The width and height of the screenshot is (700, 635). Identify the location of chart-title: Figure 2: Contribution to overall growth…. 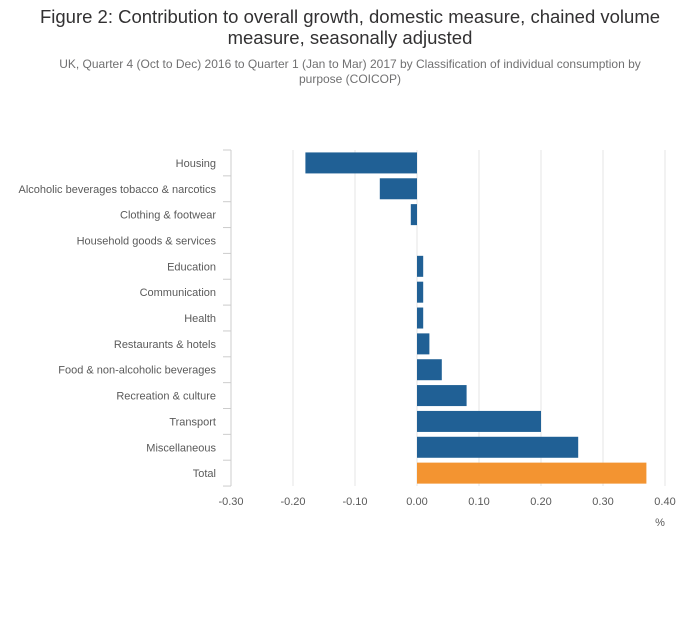
(350, 27).